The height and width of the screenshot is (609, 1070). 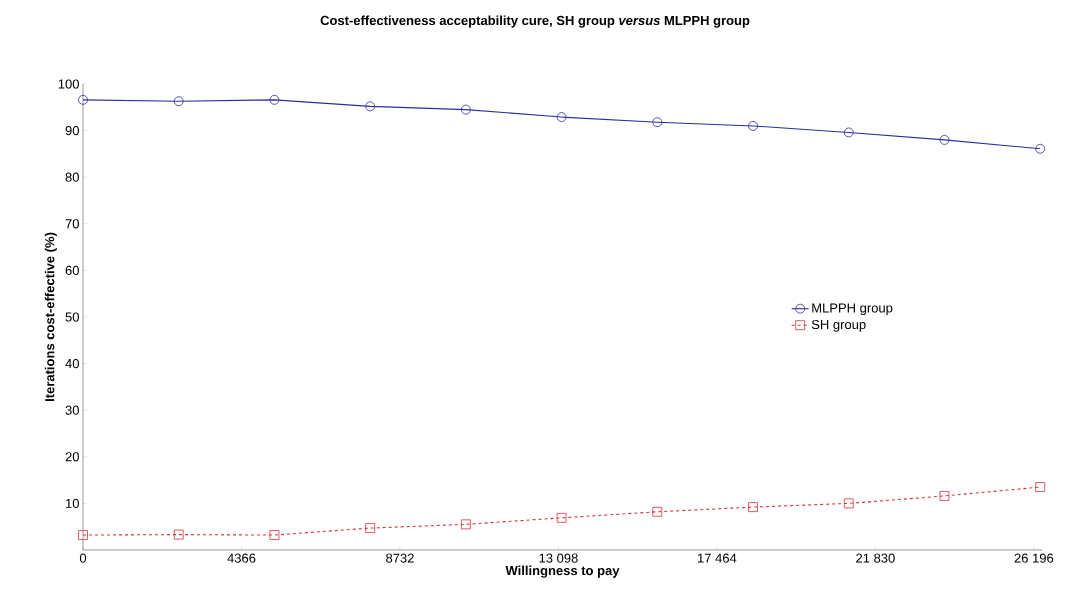 I want to click on y-axis-title: Iterations cost-effective (%), so click(x=50, y=316).